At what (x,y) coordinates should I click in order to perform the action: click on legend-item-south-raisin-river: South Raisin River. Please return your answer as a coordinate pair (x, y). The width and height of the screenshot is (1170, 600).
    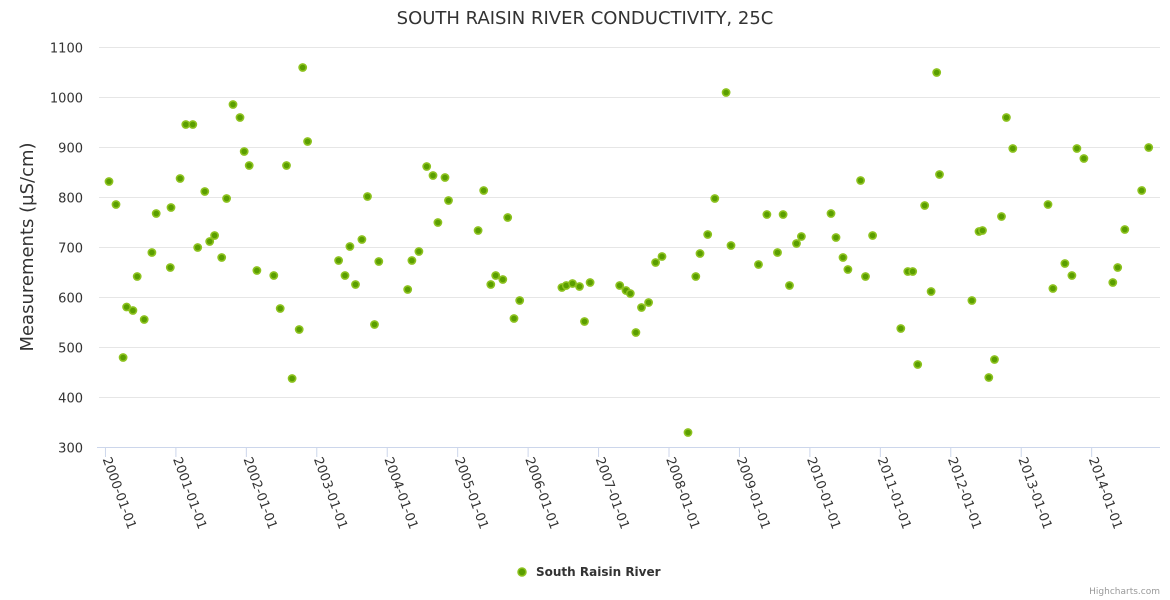
    Looking at the image, I should click on (589, 572).